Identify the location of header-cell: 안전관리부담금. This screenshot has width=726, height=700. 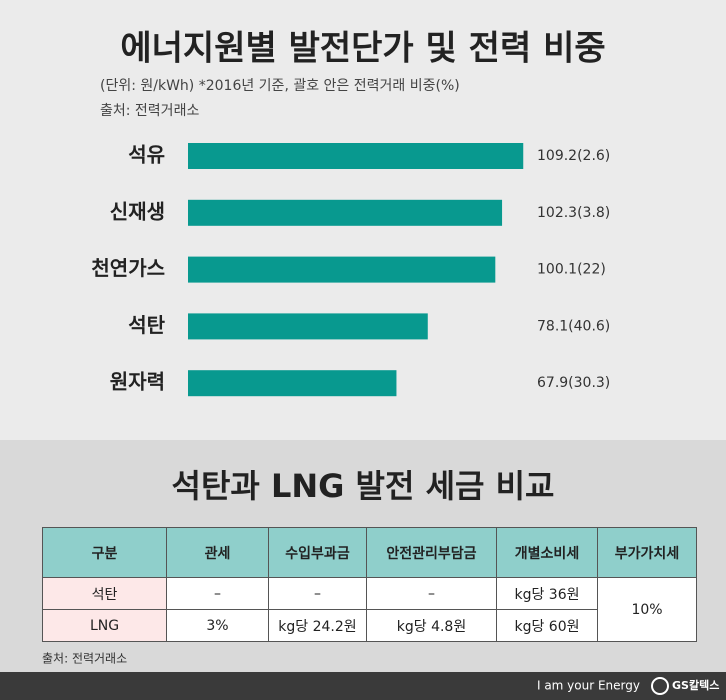
(431, 552).